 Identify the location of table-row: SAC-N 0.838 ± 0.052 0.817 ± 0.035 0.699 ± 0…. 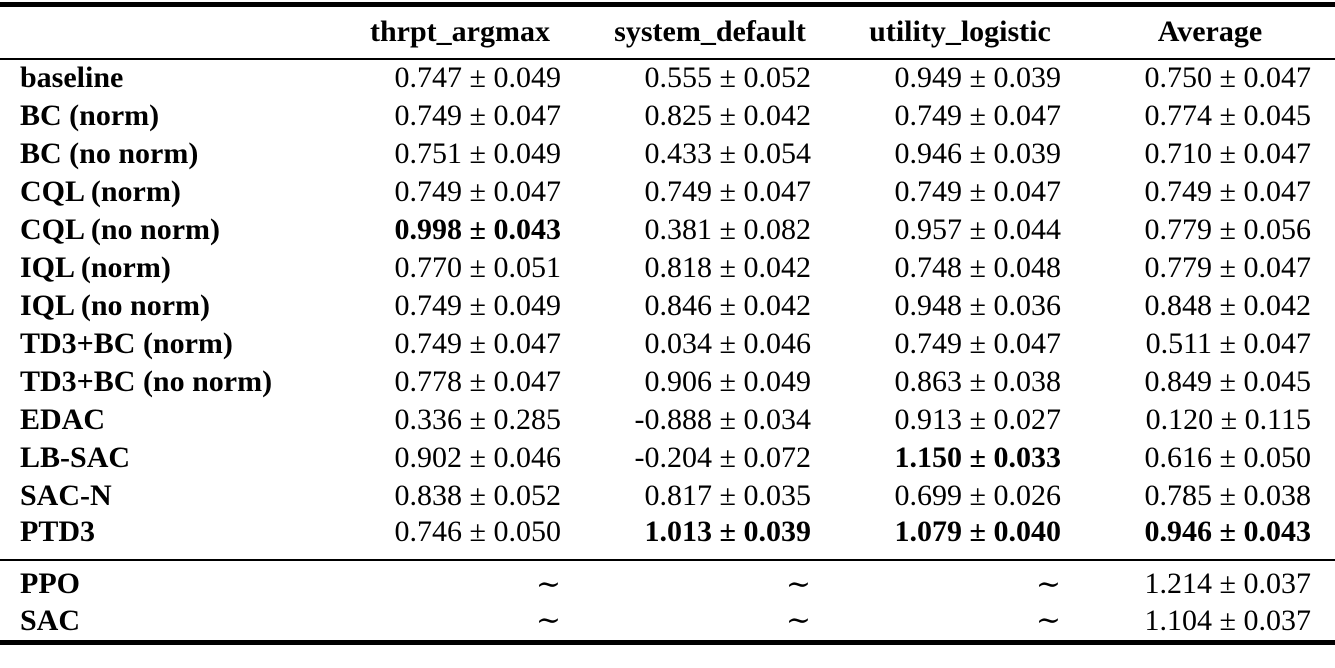
(667, 496).